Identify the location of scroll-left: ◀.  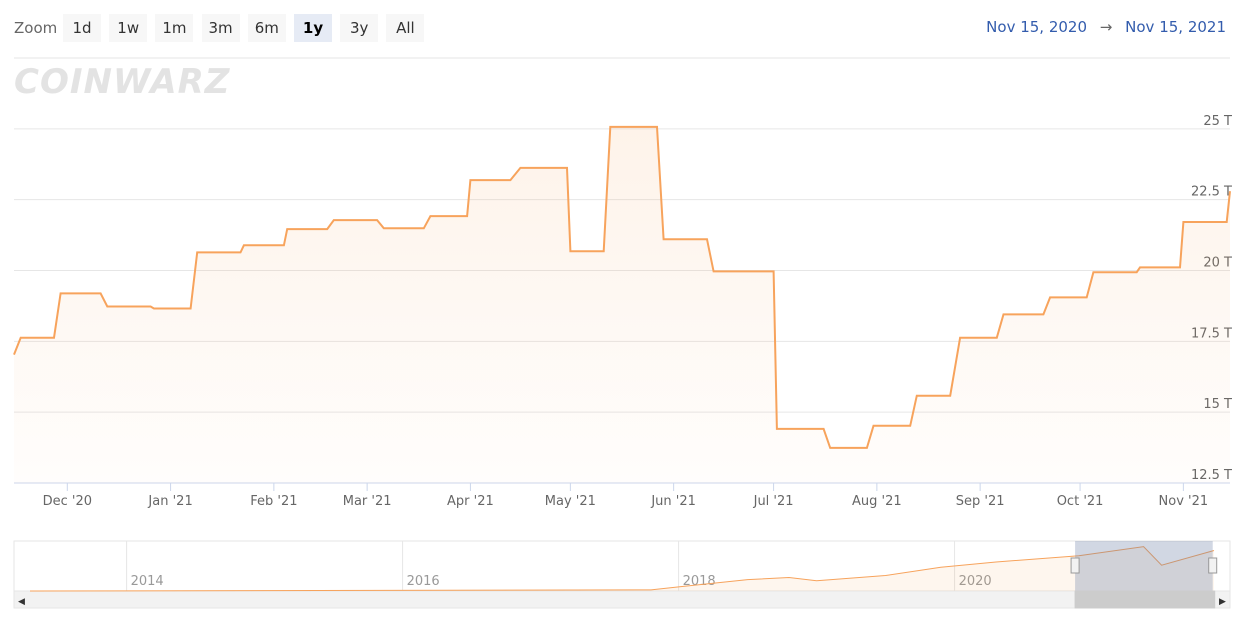
(21, 602).